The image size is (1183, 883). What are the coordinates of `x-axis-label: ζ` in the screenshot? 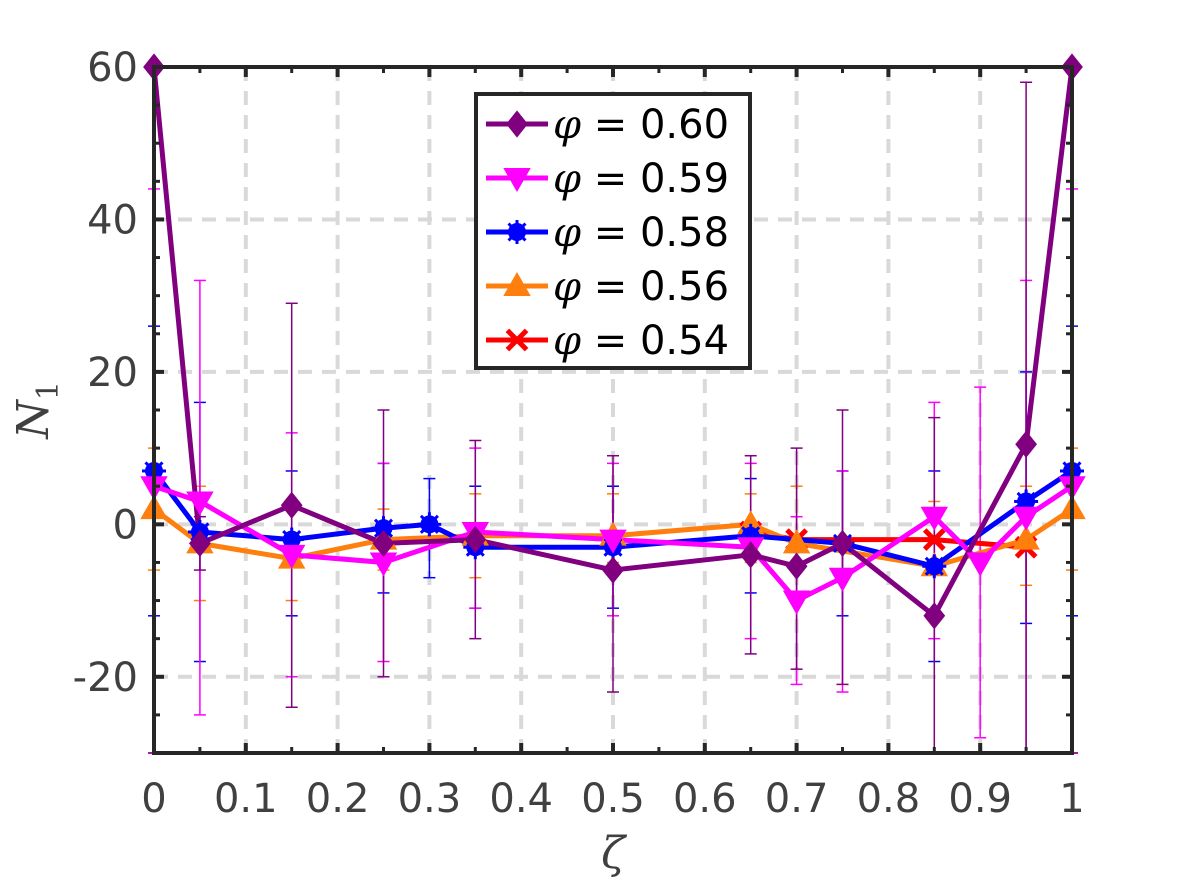 It's located at (614, 853).